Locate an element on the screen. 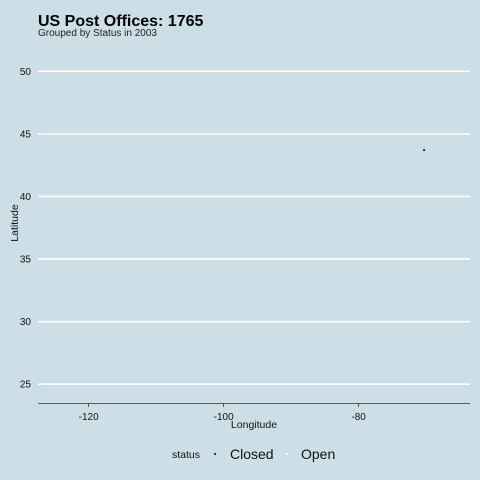 This screenshot has height=480, width=480. legend: status Closed Open is located at coordinates (253, 454).